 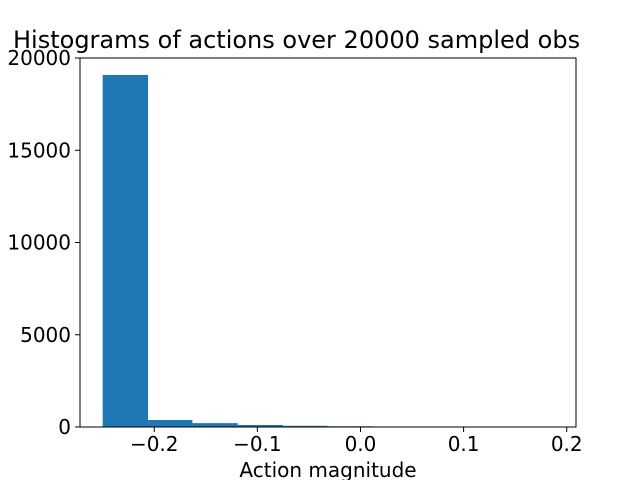 What do you see at coordinates (361, 444) in the screenshot?
I see `x-tick-label: 0.0` at bounding box center [361, 444].